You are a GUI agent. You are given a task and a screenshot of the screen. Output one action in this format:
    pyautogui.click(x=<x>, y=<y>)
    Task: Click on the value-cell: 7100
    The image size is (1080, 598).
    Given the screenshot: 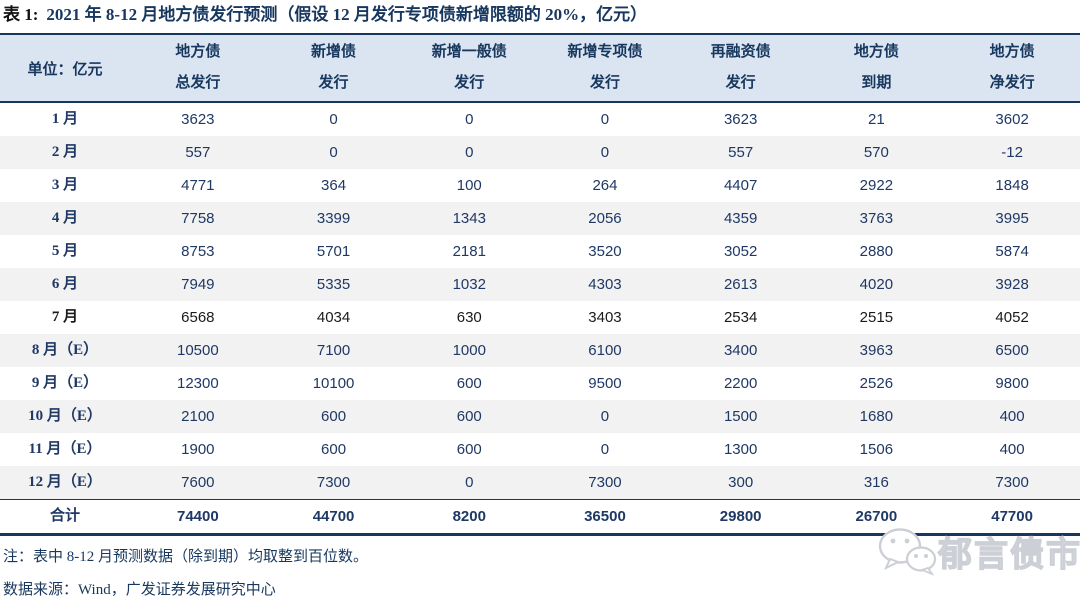 What is the action you would take?
    pyautogui.click(x=333, y=350)
    